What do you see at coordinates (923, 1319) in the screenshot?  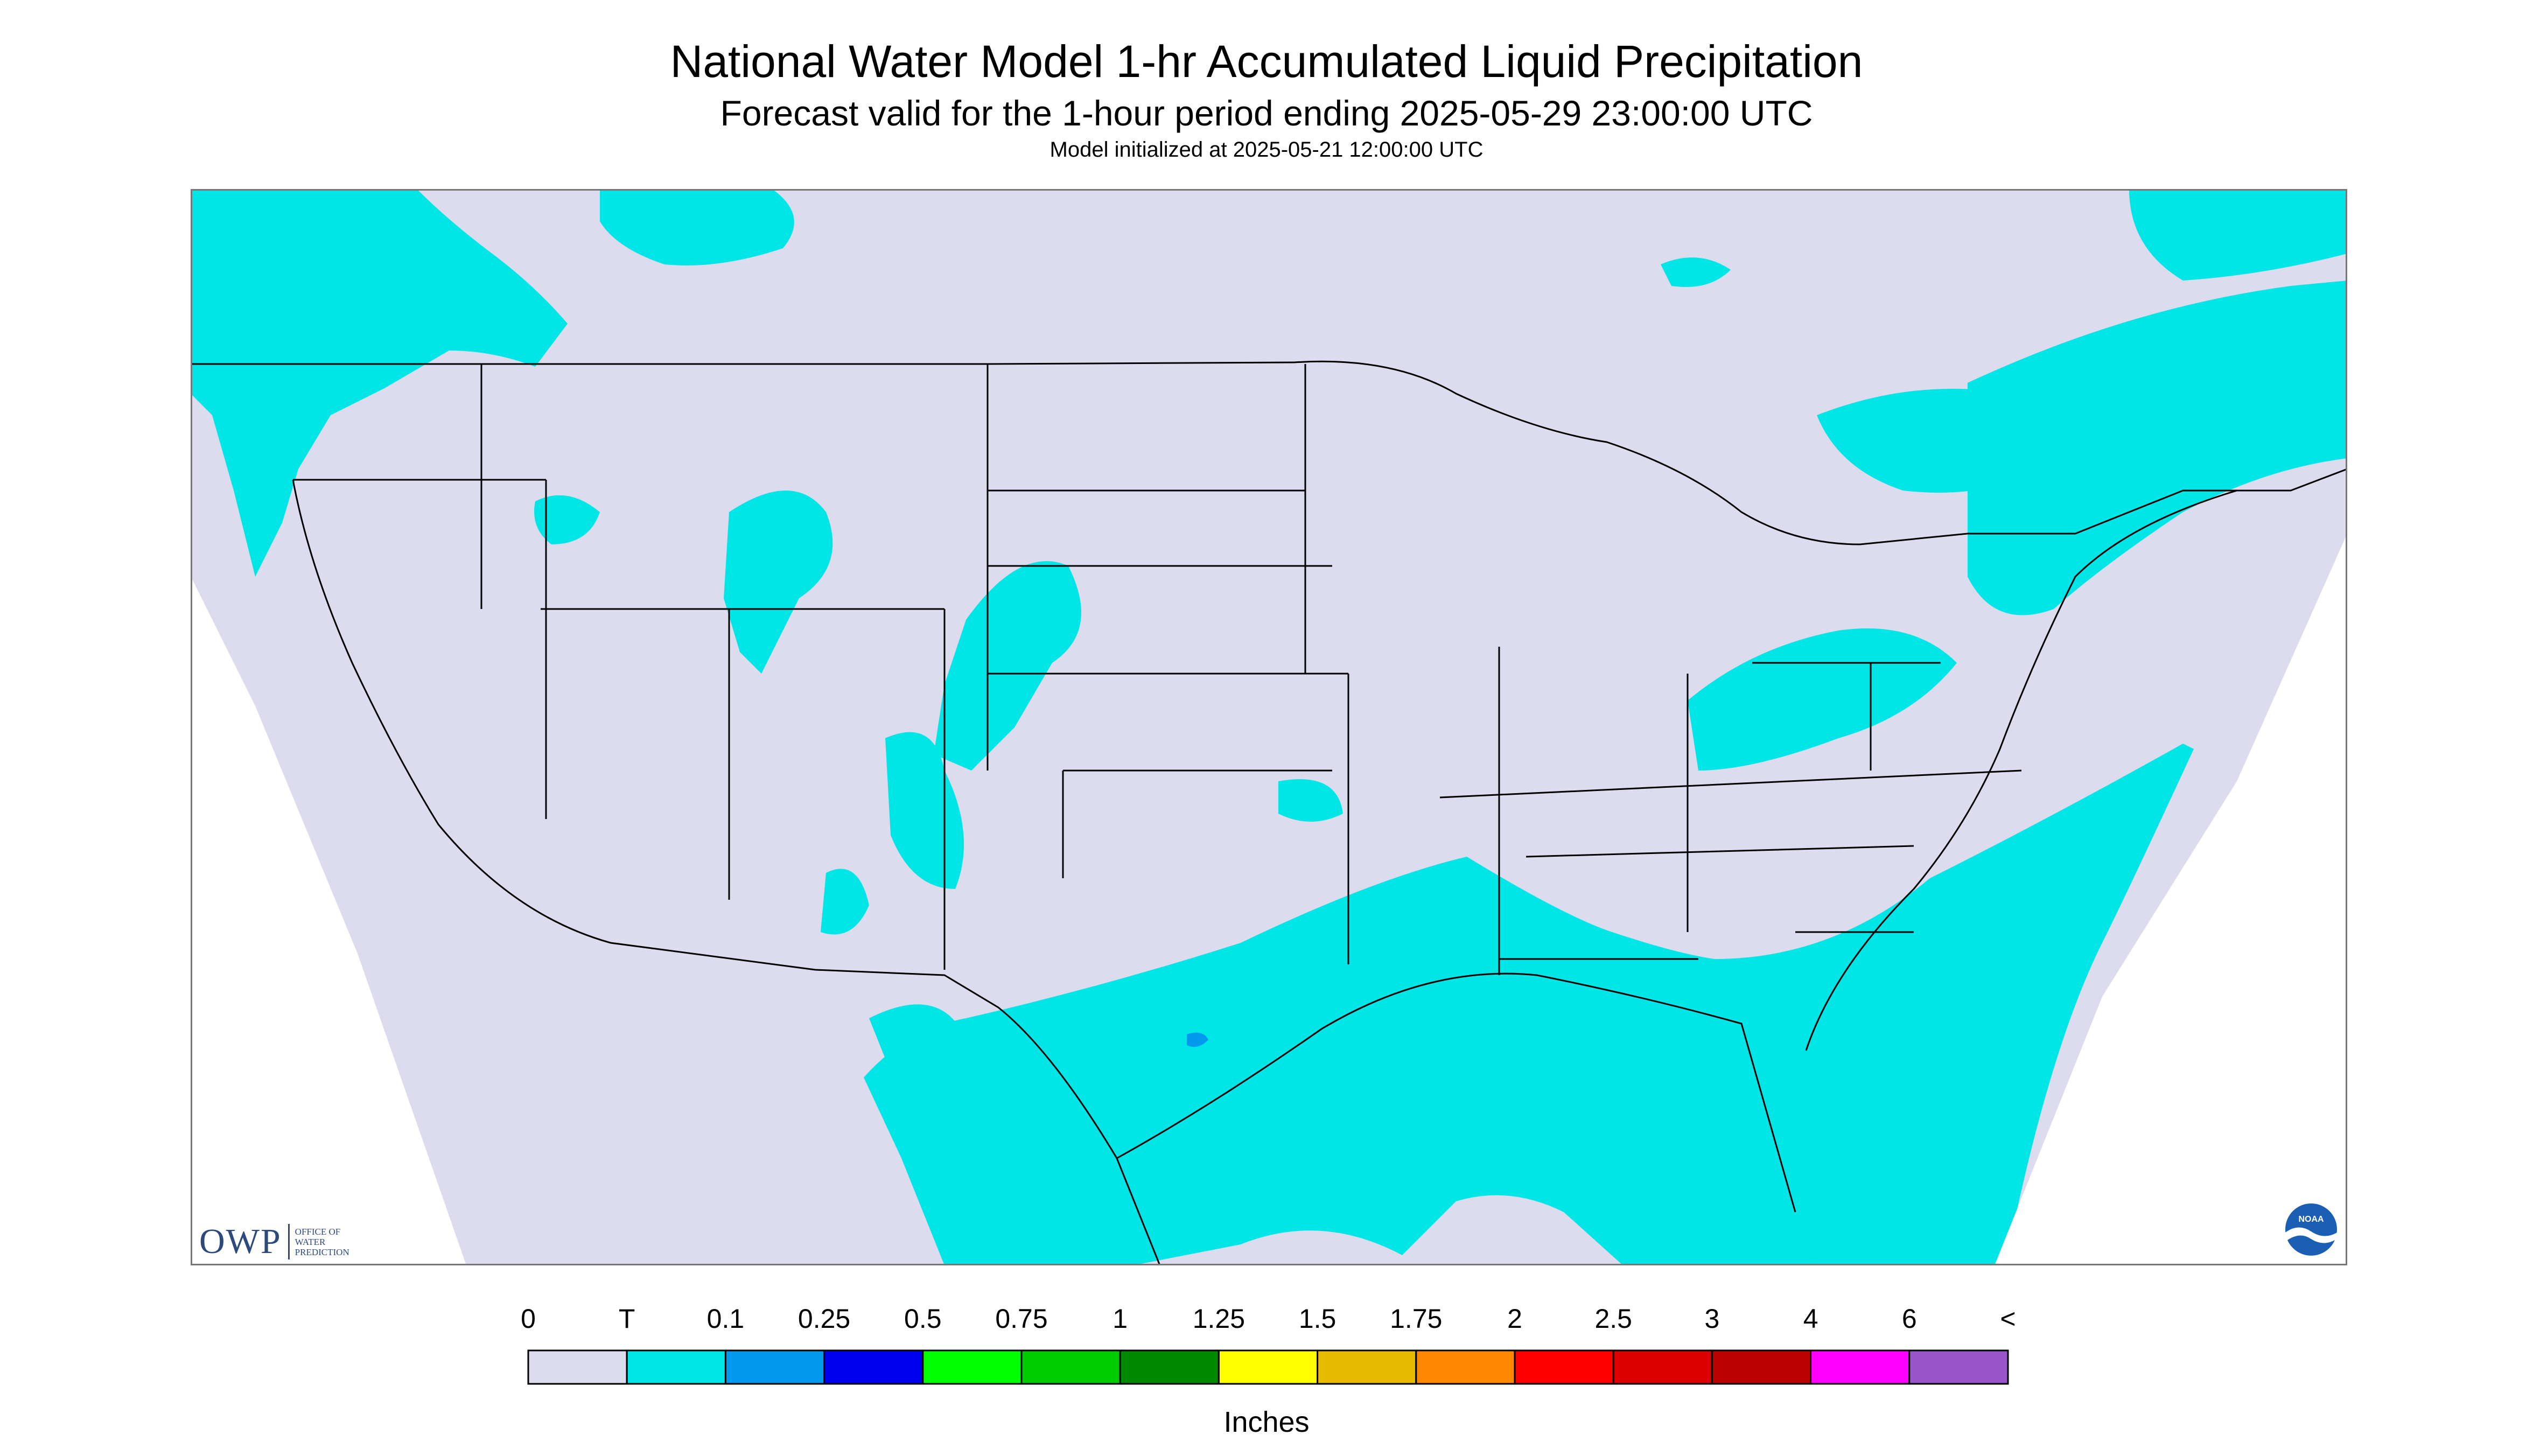 I see `legend-tick-label: 0.5` at bounding box center [923, 1319].